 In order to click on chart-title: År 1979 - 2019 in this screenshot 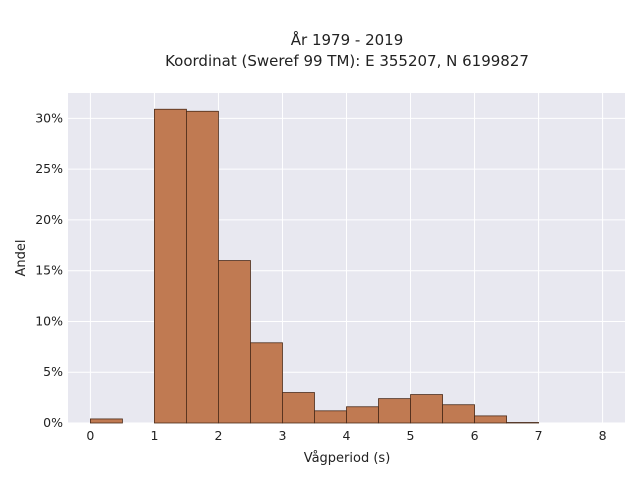, I will do `click(347, 39)`.